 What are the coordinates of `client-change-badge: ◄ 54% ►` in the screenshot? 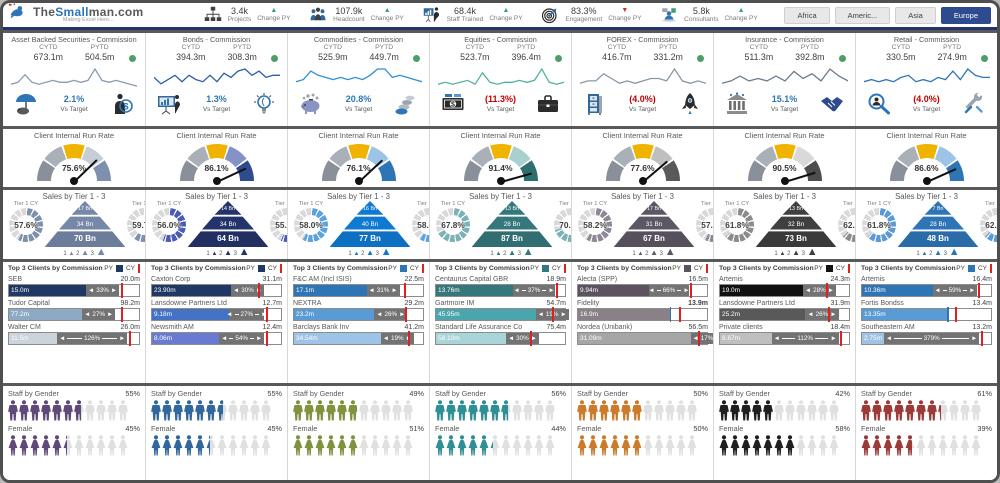 It's located at (242, 338).